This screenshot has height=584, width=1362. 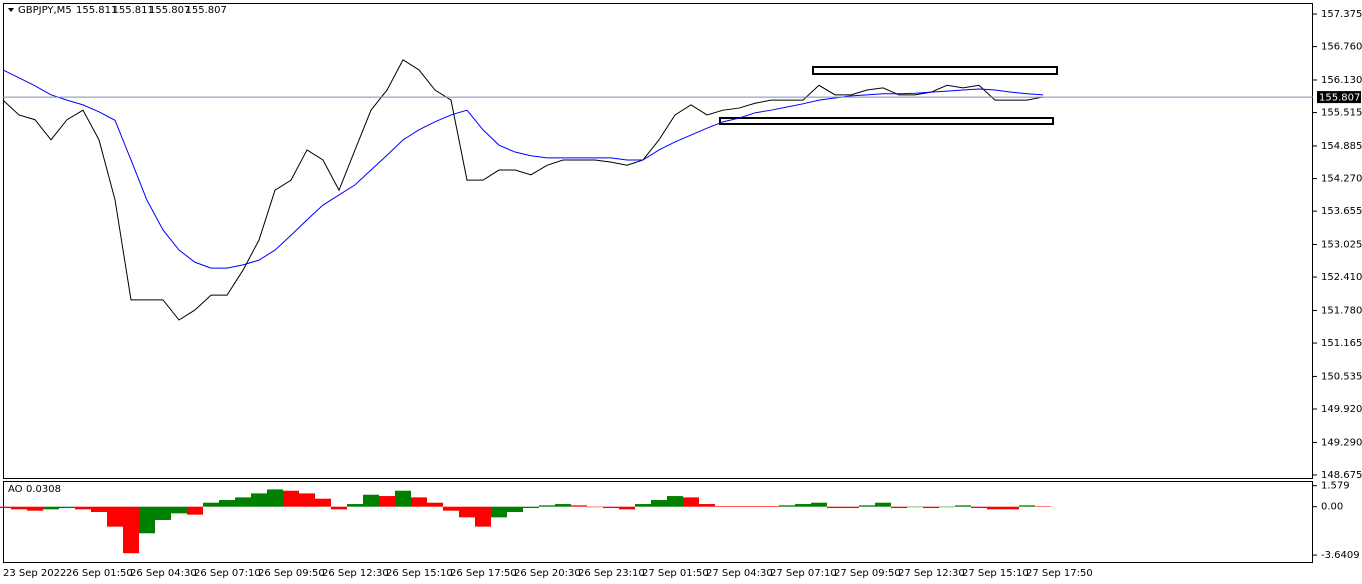 I want to click on ao-current: 0.0308, so click(x=43, y=489).